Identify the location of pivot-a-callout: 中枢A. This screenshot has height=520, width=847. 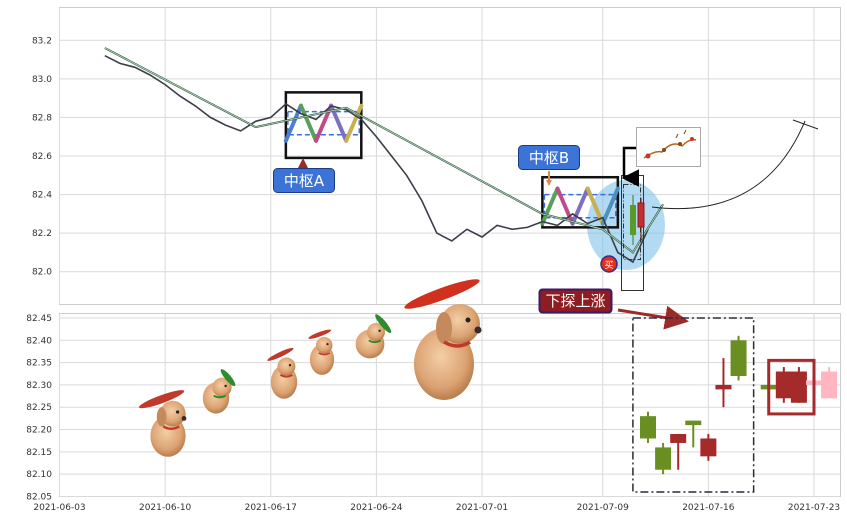
(304, 175).